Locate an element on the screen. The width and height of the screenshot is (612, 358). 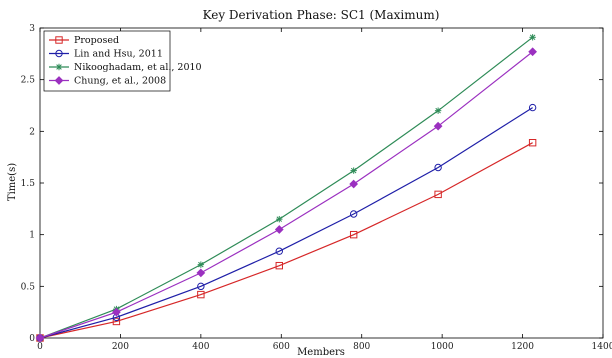
legend-item: Lin and Hsu, 2011 is located at coordinates (106, 54).